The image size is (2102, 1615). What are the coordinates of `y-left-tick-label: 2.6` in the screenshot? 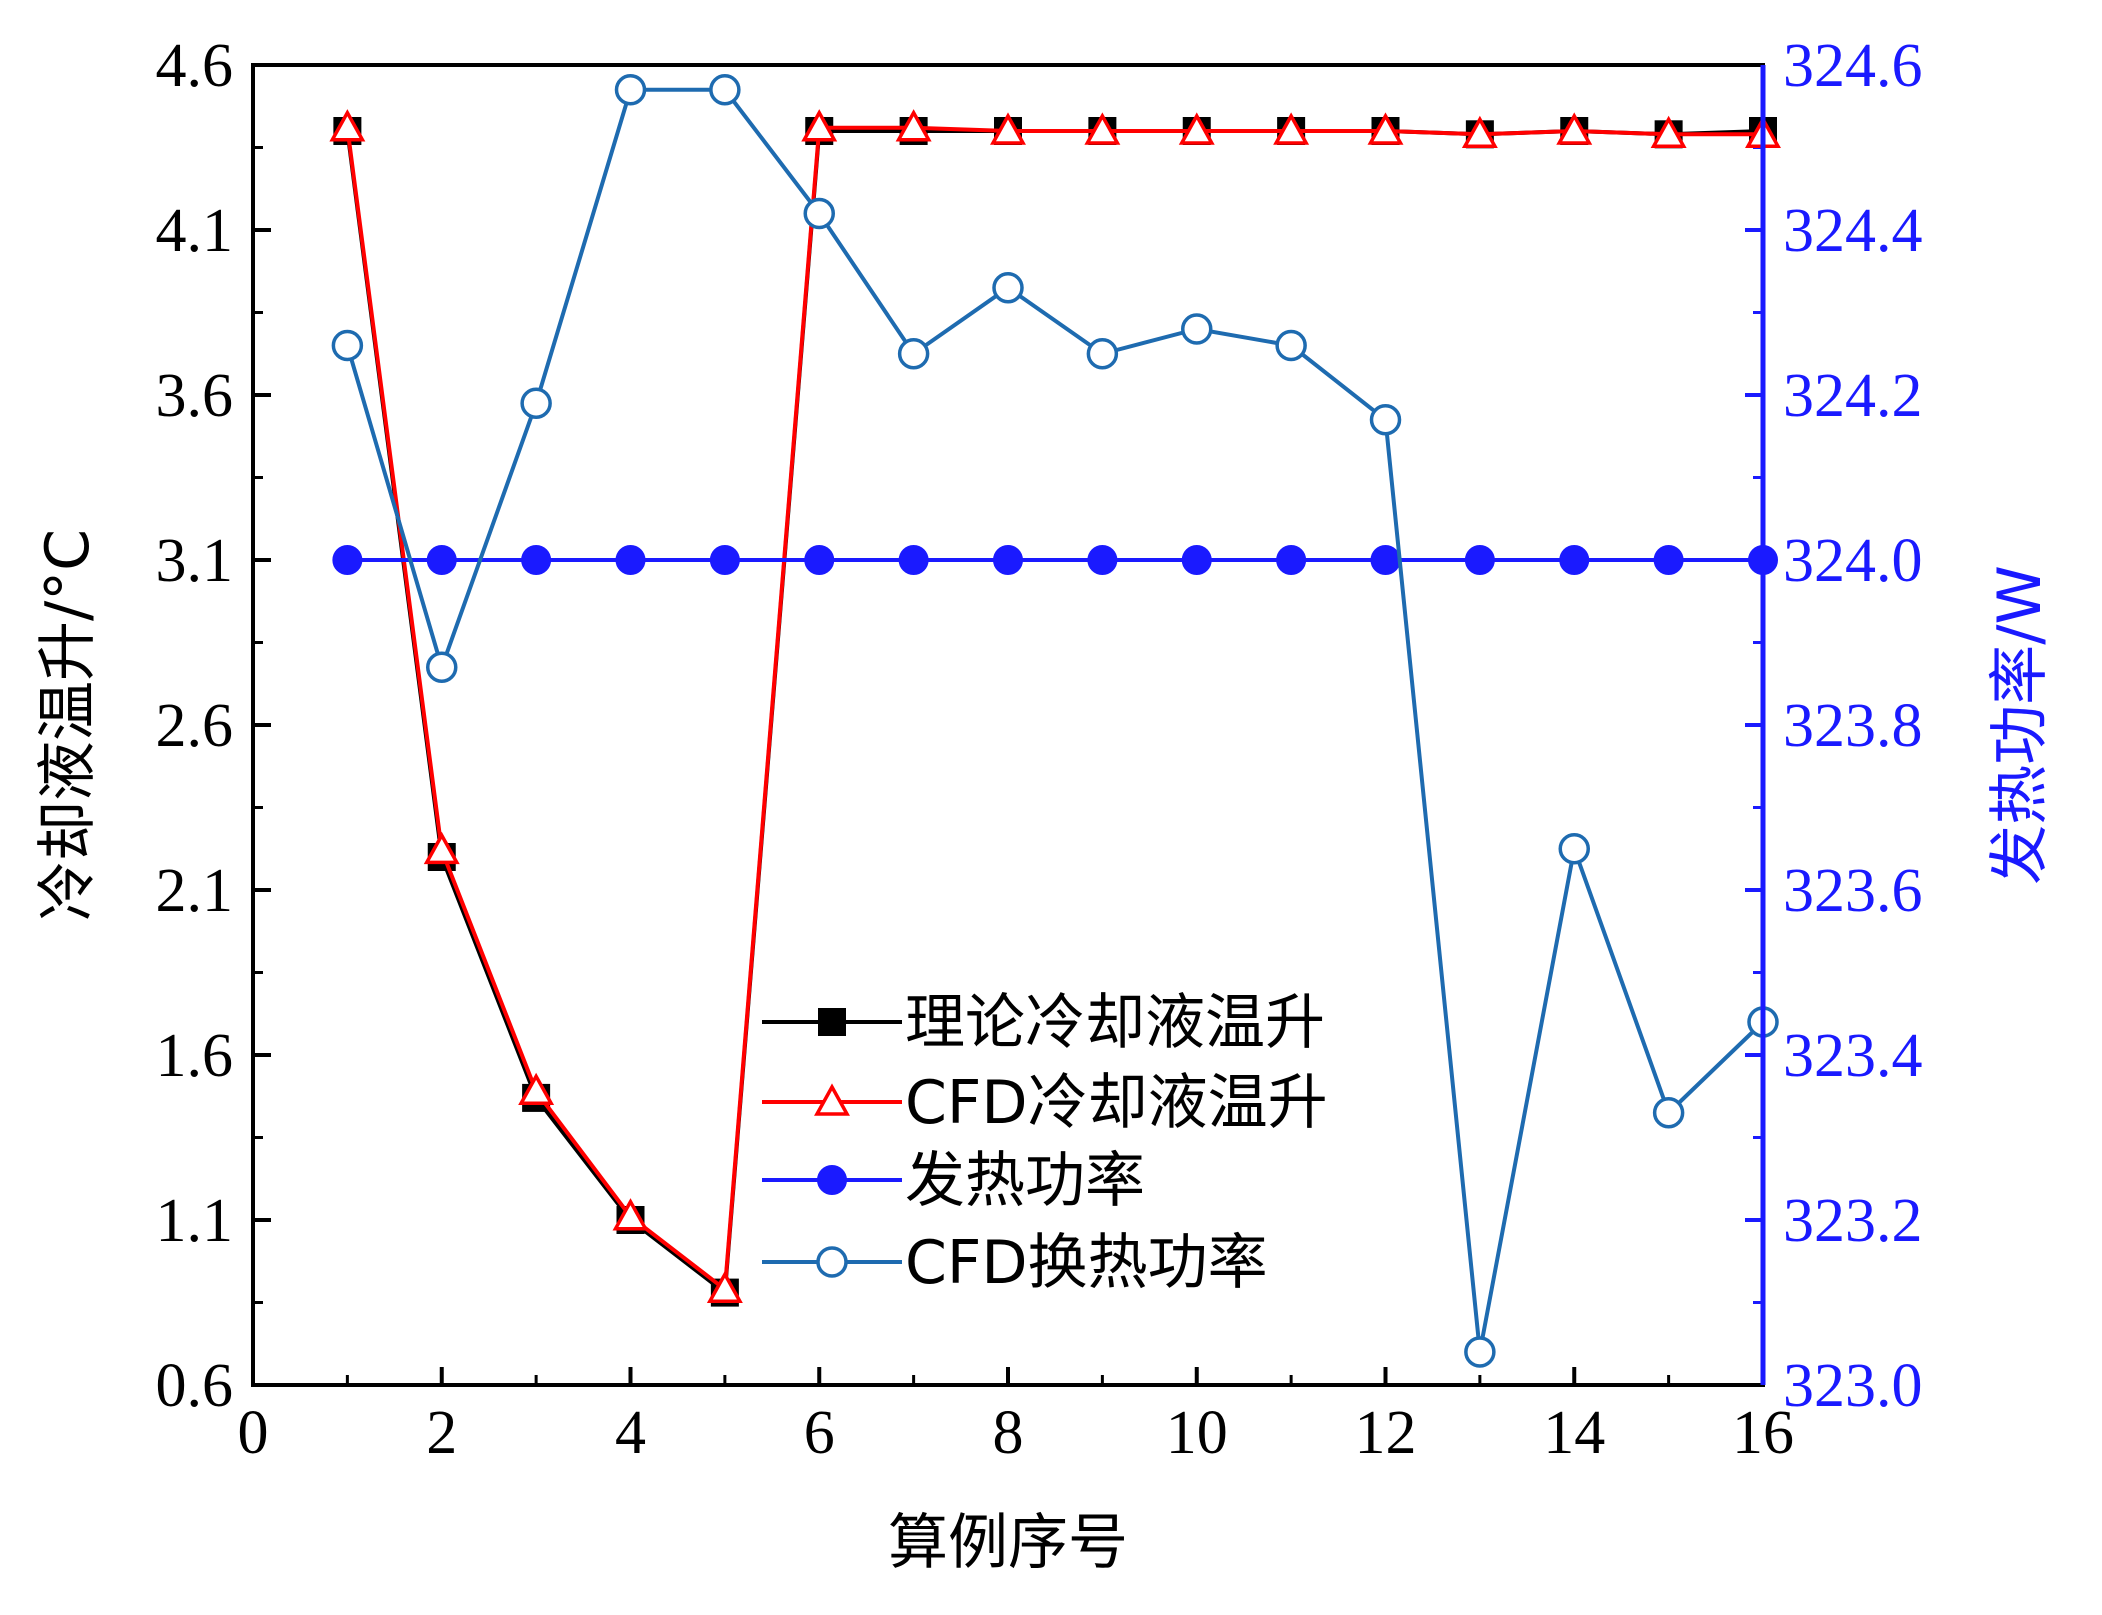 It's located at (195, 726).